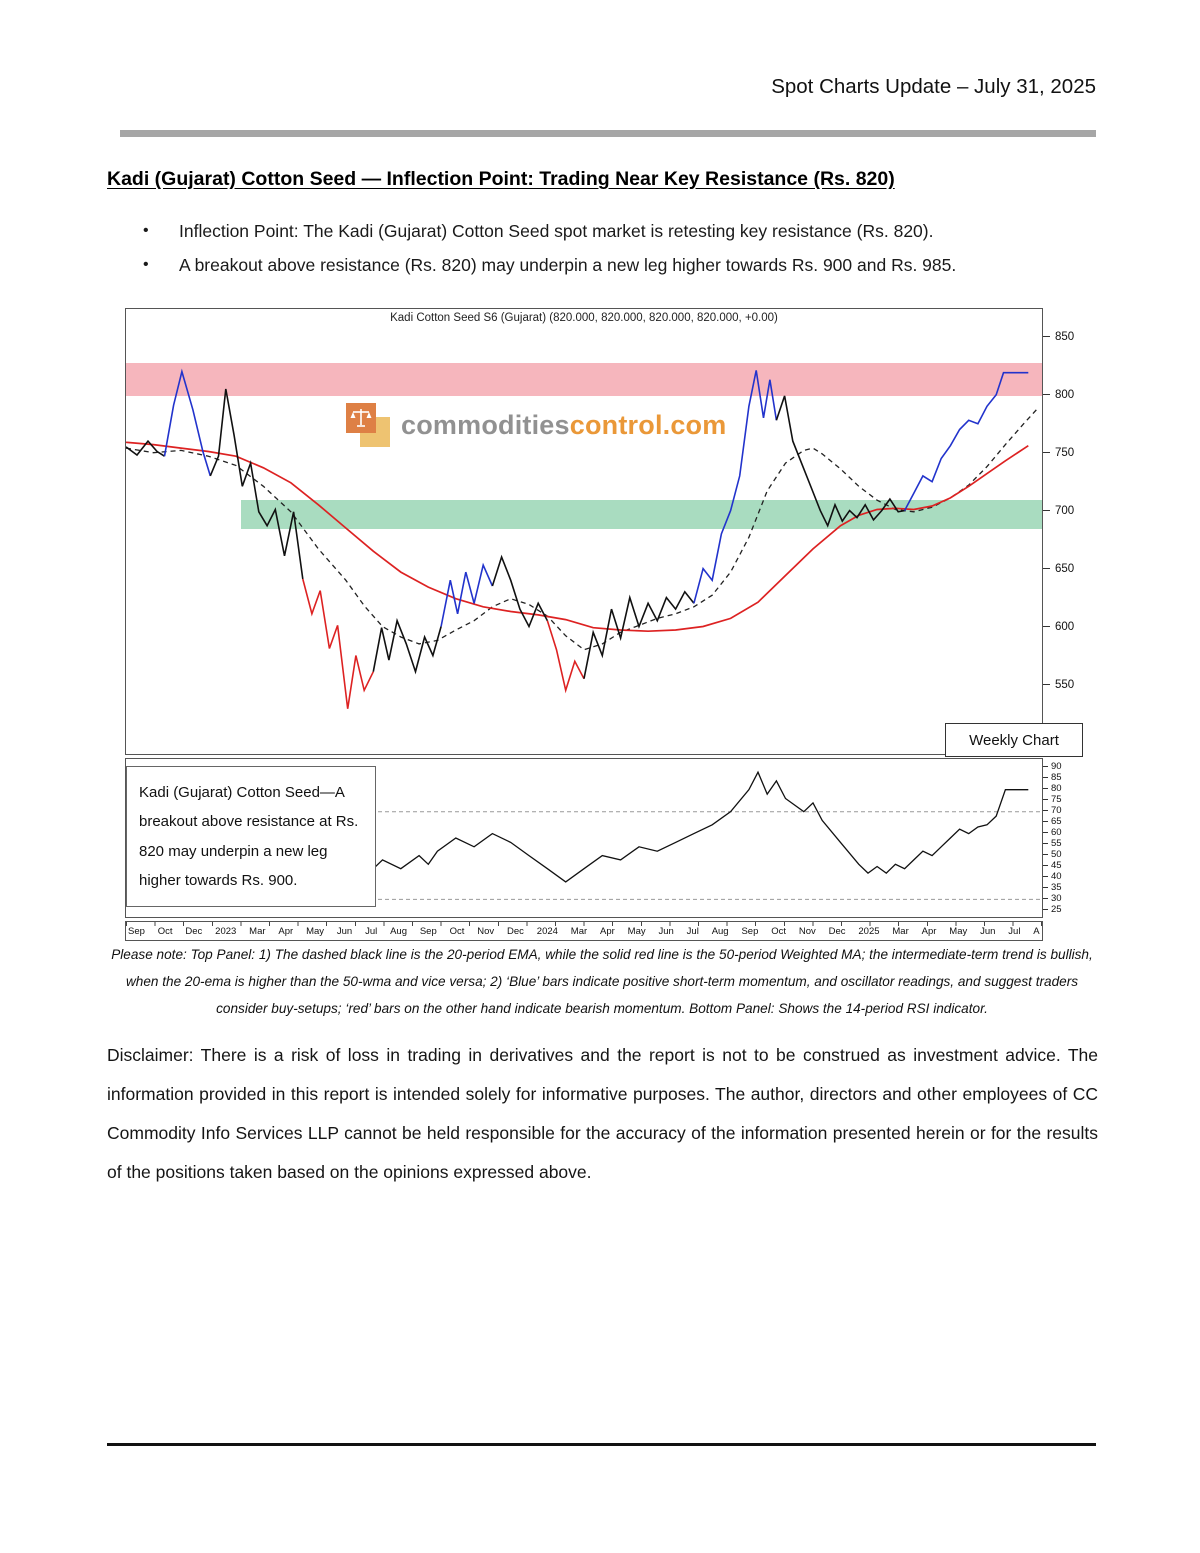 The image size is (1200, 1553). Describe the element at coordinates (869, 931) in the screenshot. I see `x-axis-label: 2025` at that location.